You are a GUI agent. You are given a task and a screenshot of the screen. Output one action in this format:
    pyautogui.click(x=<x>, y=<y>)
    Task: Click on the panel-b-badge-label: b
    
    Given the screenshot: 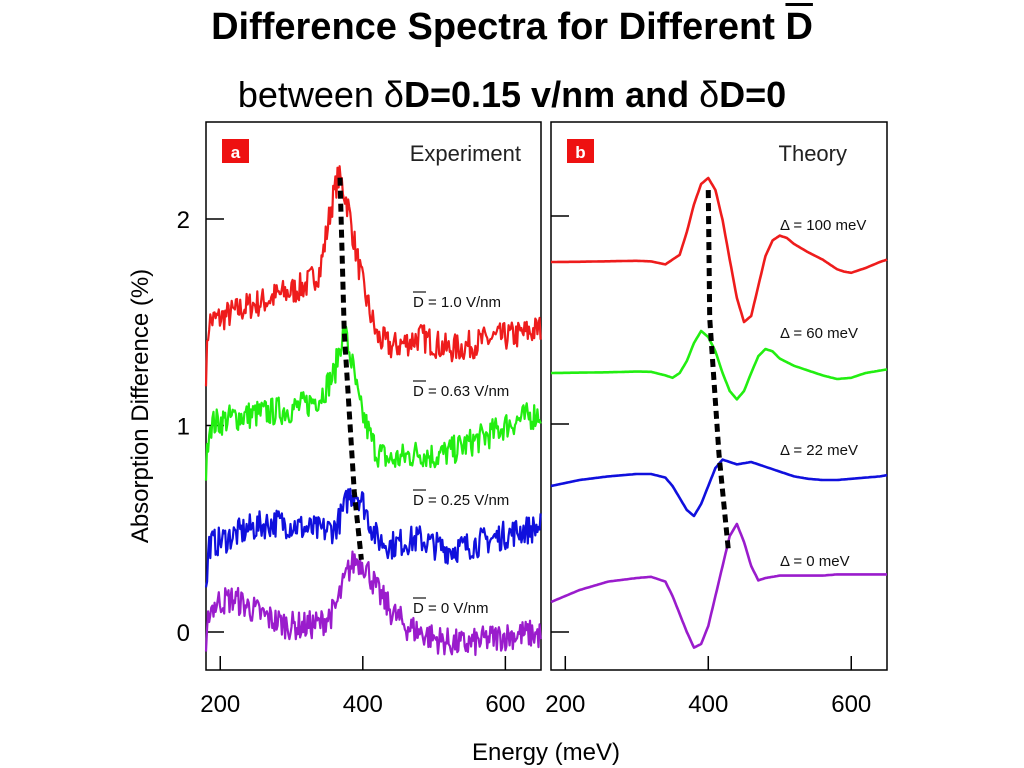 What is the action you would take?
    pyautogui.click(x=580, y=152)
    